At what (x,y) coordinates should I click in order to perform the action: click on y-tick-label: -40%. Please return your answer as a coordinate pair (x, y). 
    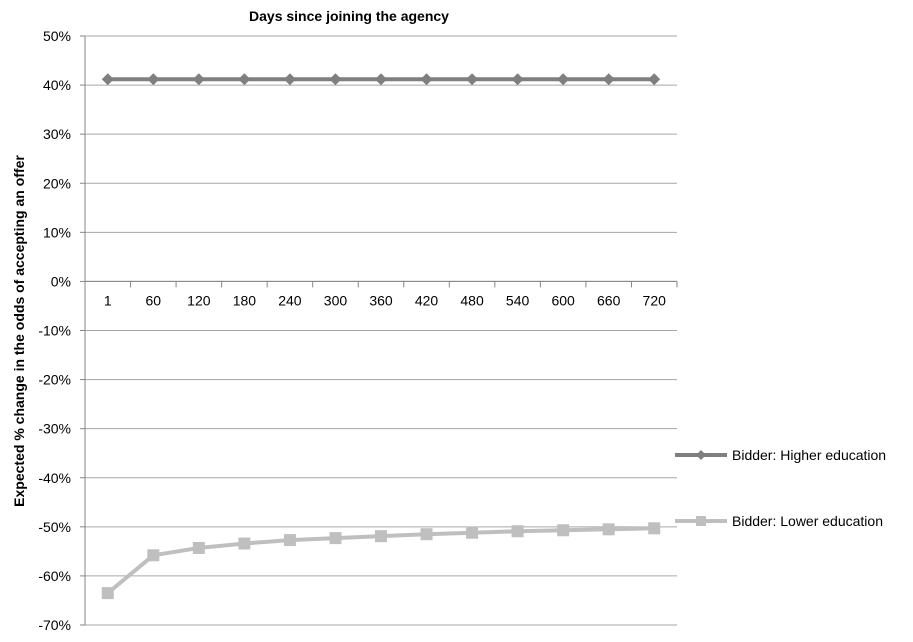
    Looking at the image, I should click on (54, 478).